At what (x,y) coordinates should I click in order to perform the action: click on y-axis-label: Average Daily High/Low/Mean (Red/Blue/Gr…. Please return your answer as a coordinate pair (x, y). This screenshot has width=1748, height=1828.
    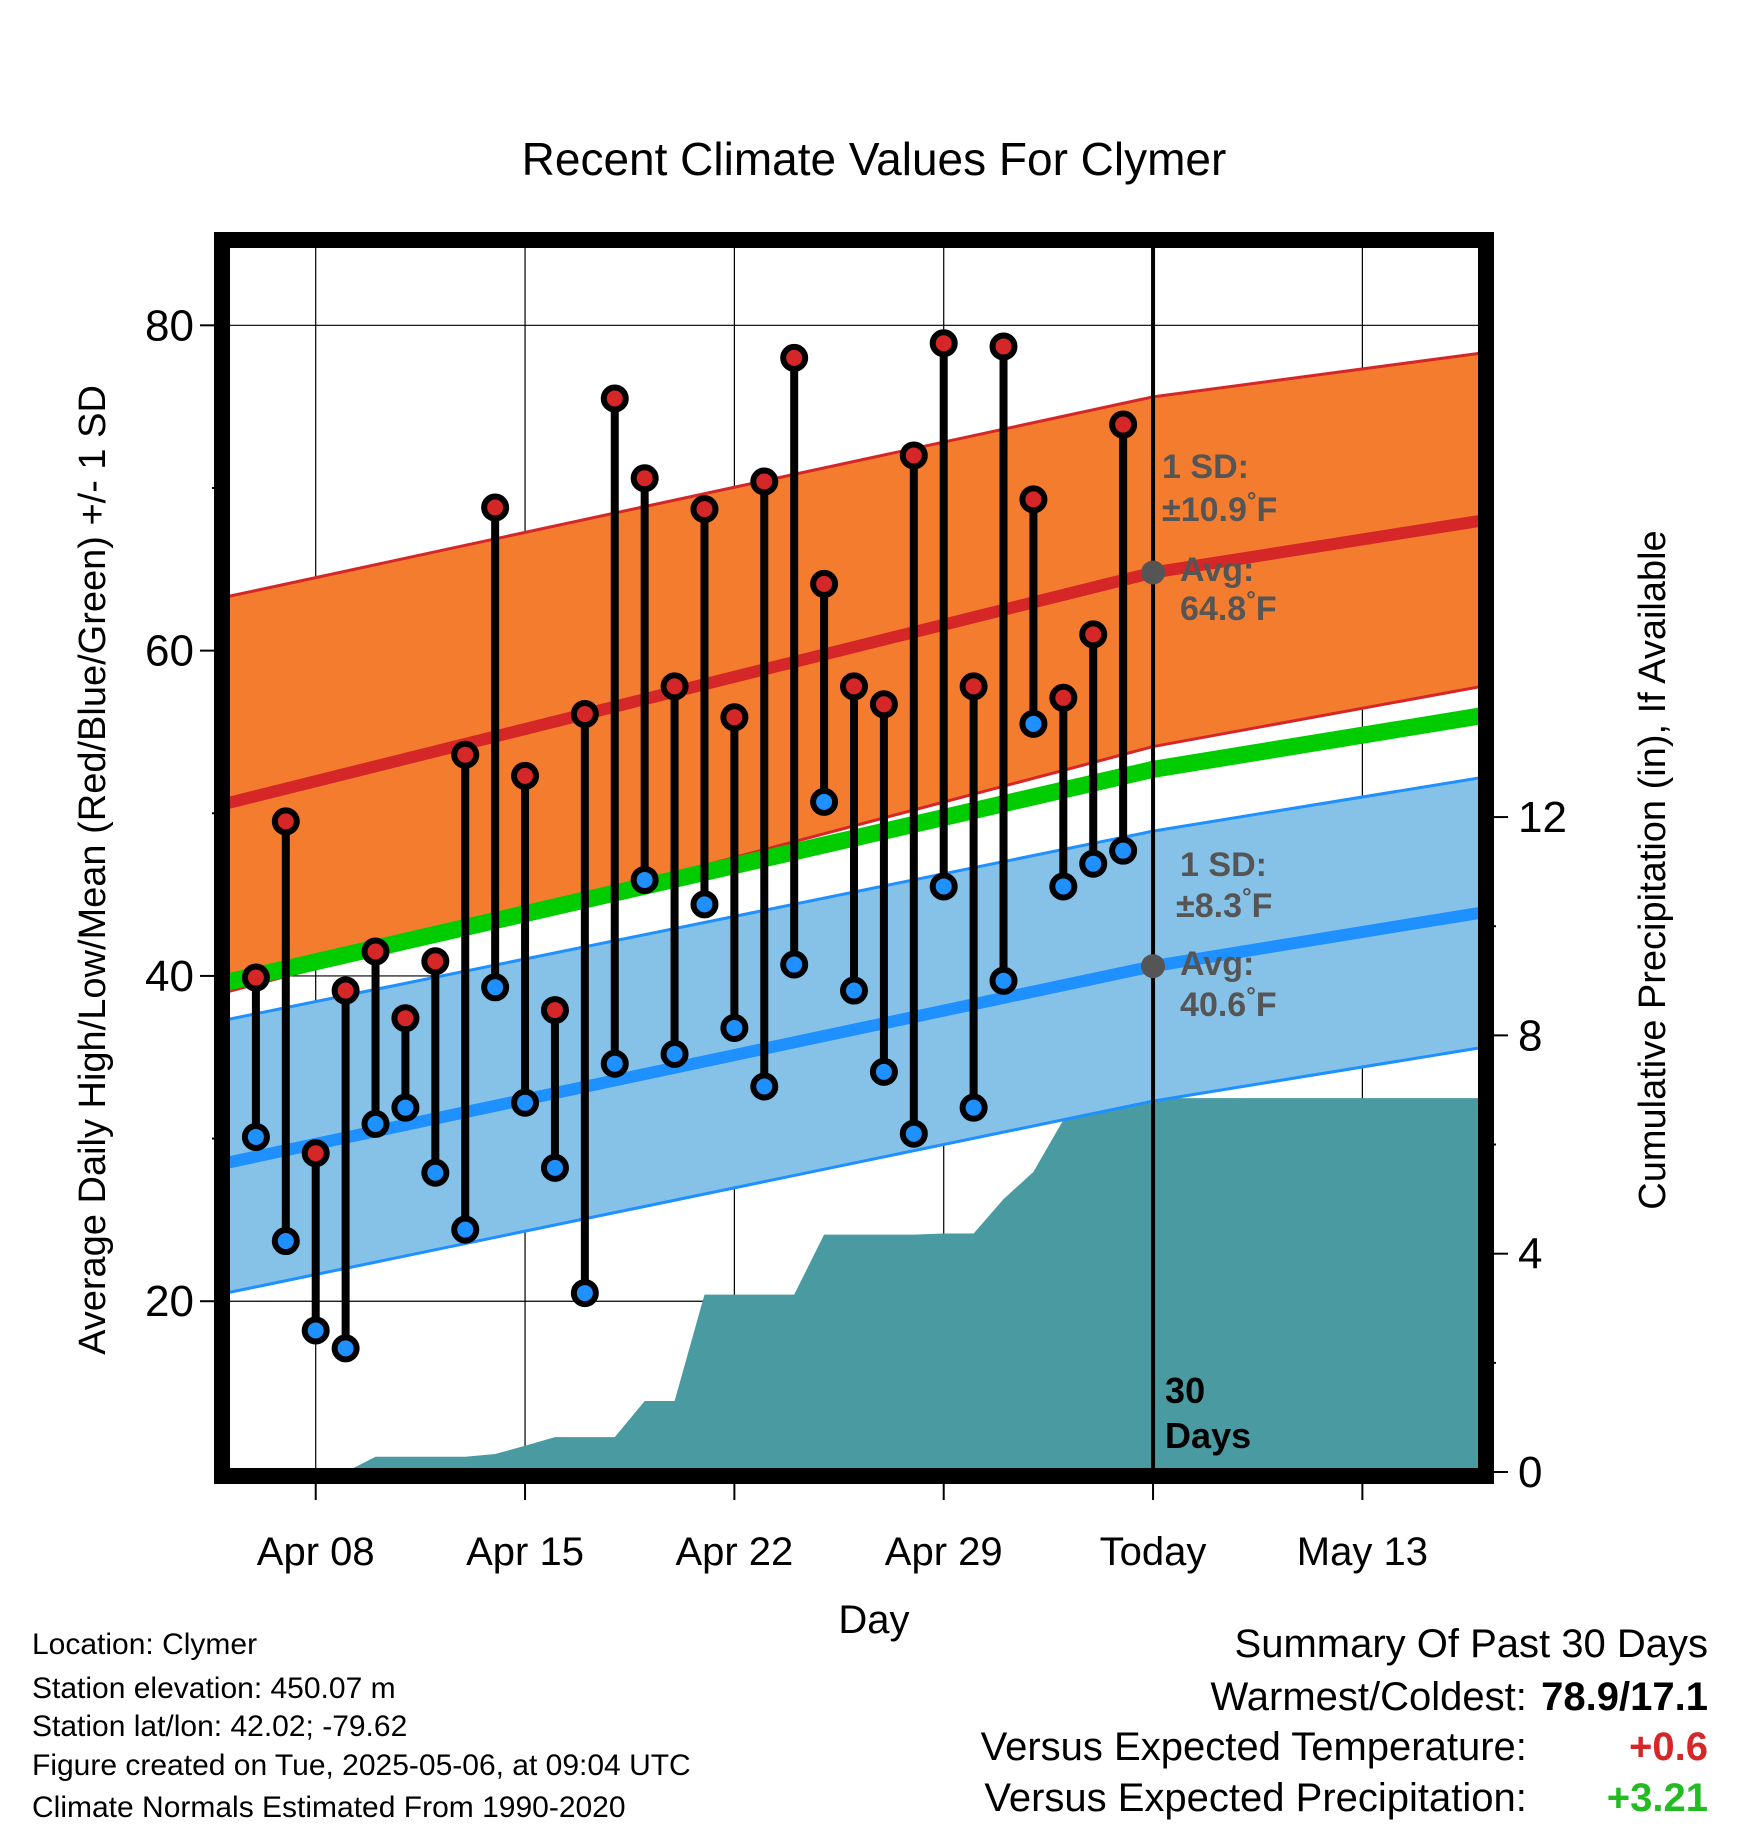
    Looking at the image, I should click on (93, 870).